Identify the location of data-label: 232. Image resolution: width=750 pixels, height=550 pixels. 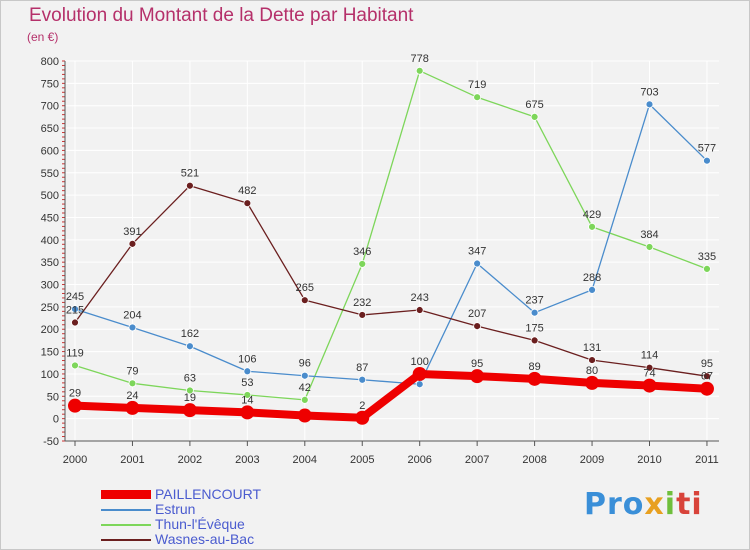
(362, 303).